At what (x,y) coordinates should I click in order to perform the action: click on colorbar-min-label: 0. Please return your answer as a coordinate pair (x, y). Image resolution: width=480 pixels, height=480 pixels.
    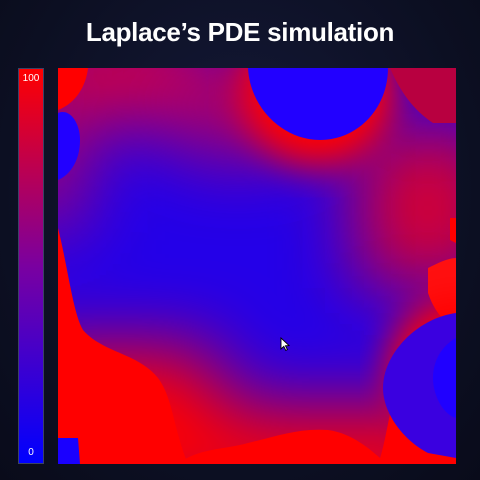
    Looking at the image, I should click on (31, 452).